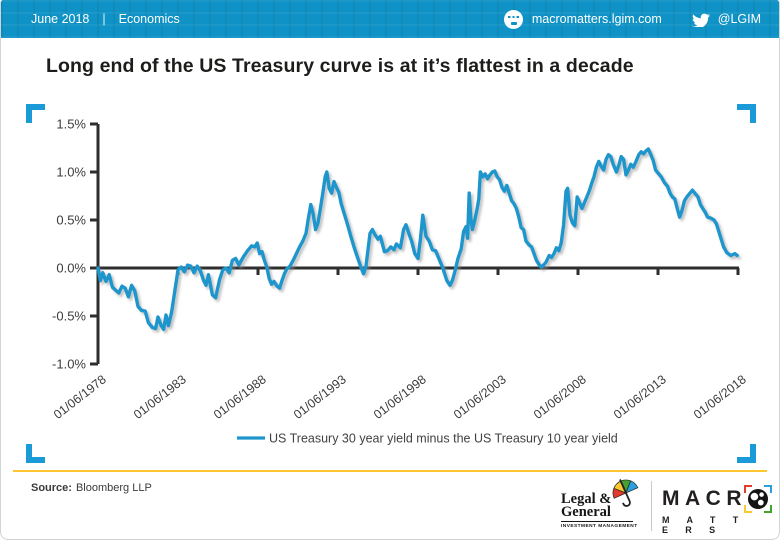 The width and height of the screenshot is (780, 540). I want to click on logo-divider, so click(651, 506).